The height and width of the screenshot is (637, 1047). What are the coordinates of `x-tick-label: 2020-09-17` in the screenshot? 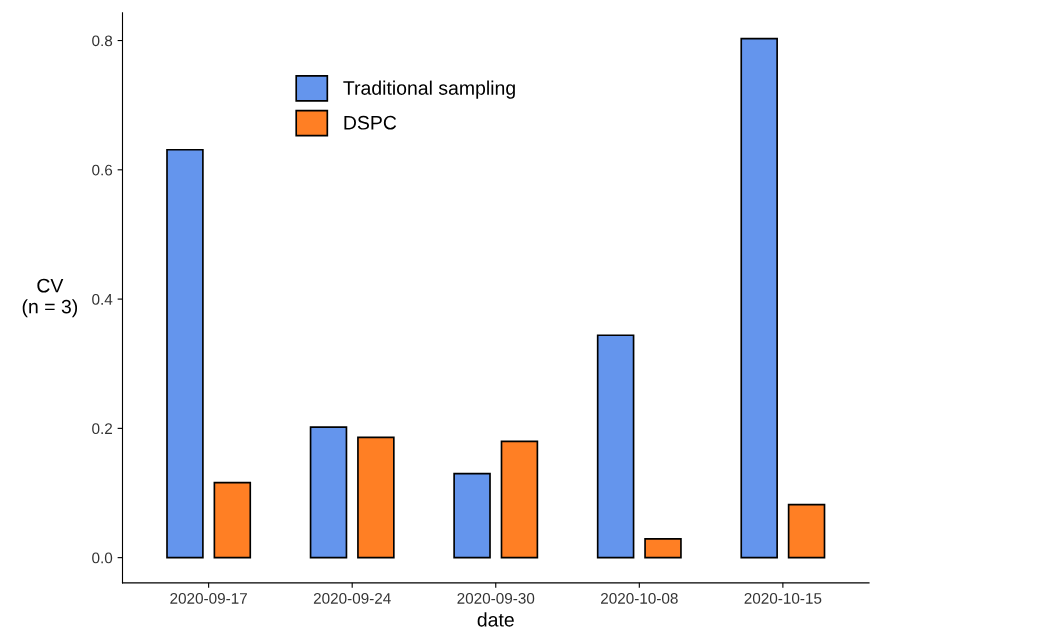 It's located at (208, 598).